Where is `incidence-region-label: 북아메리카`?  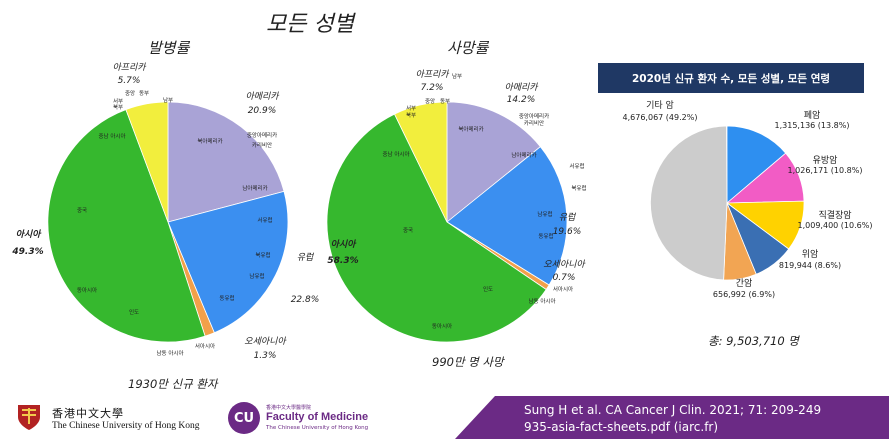 incidence-region-label: 북아메리카 is located at coordinates (209, 141).